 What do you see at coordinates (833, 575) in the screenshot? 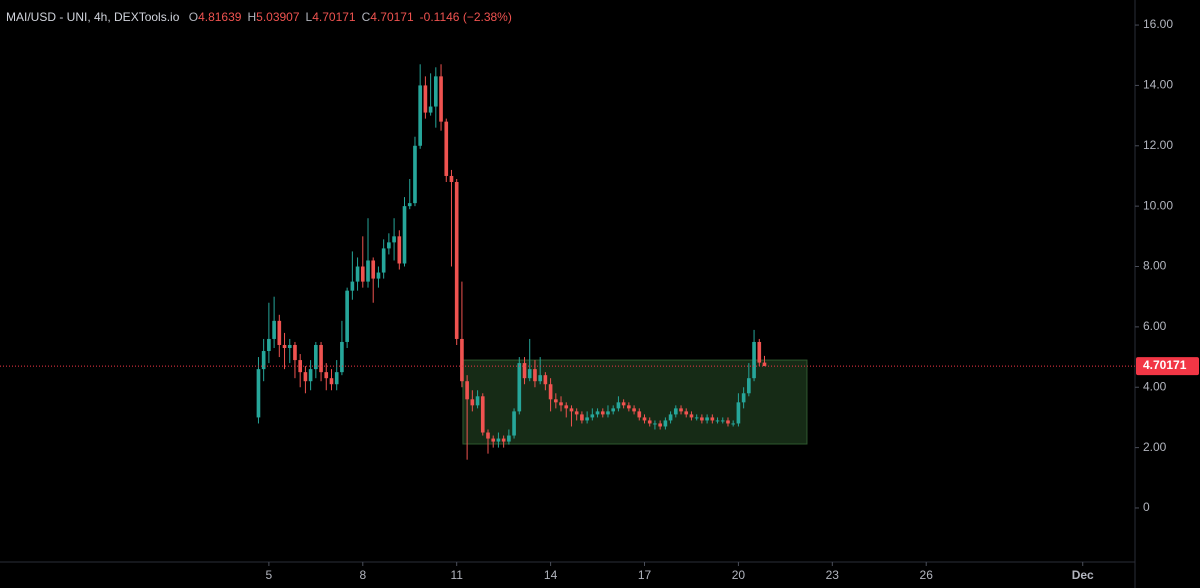
I see `x-tick-label: 23` at bounding box center [833, 575].